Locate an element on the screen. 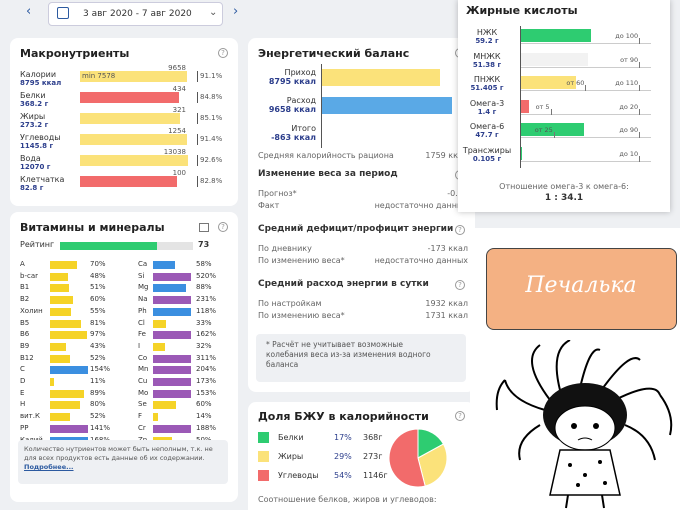 The height and width of the screenshot is (510, 680). vitamin-percent: 118% is located at coordinates (206, 310).